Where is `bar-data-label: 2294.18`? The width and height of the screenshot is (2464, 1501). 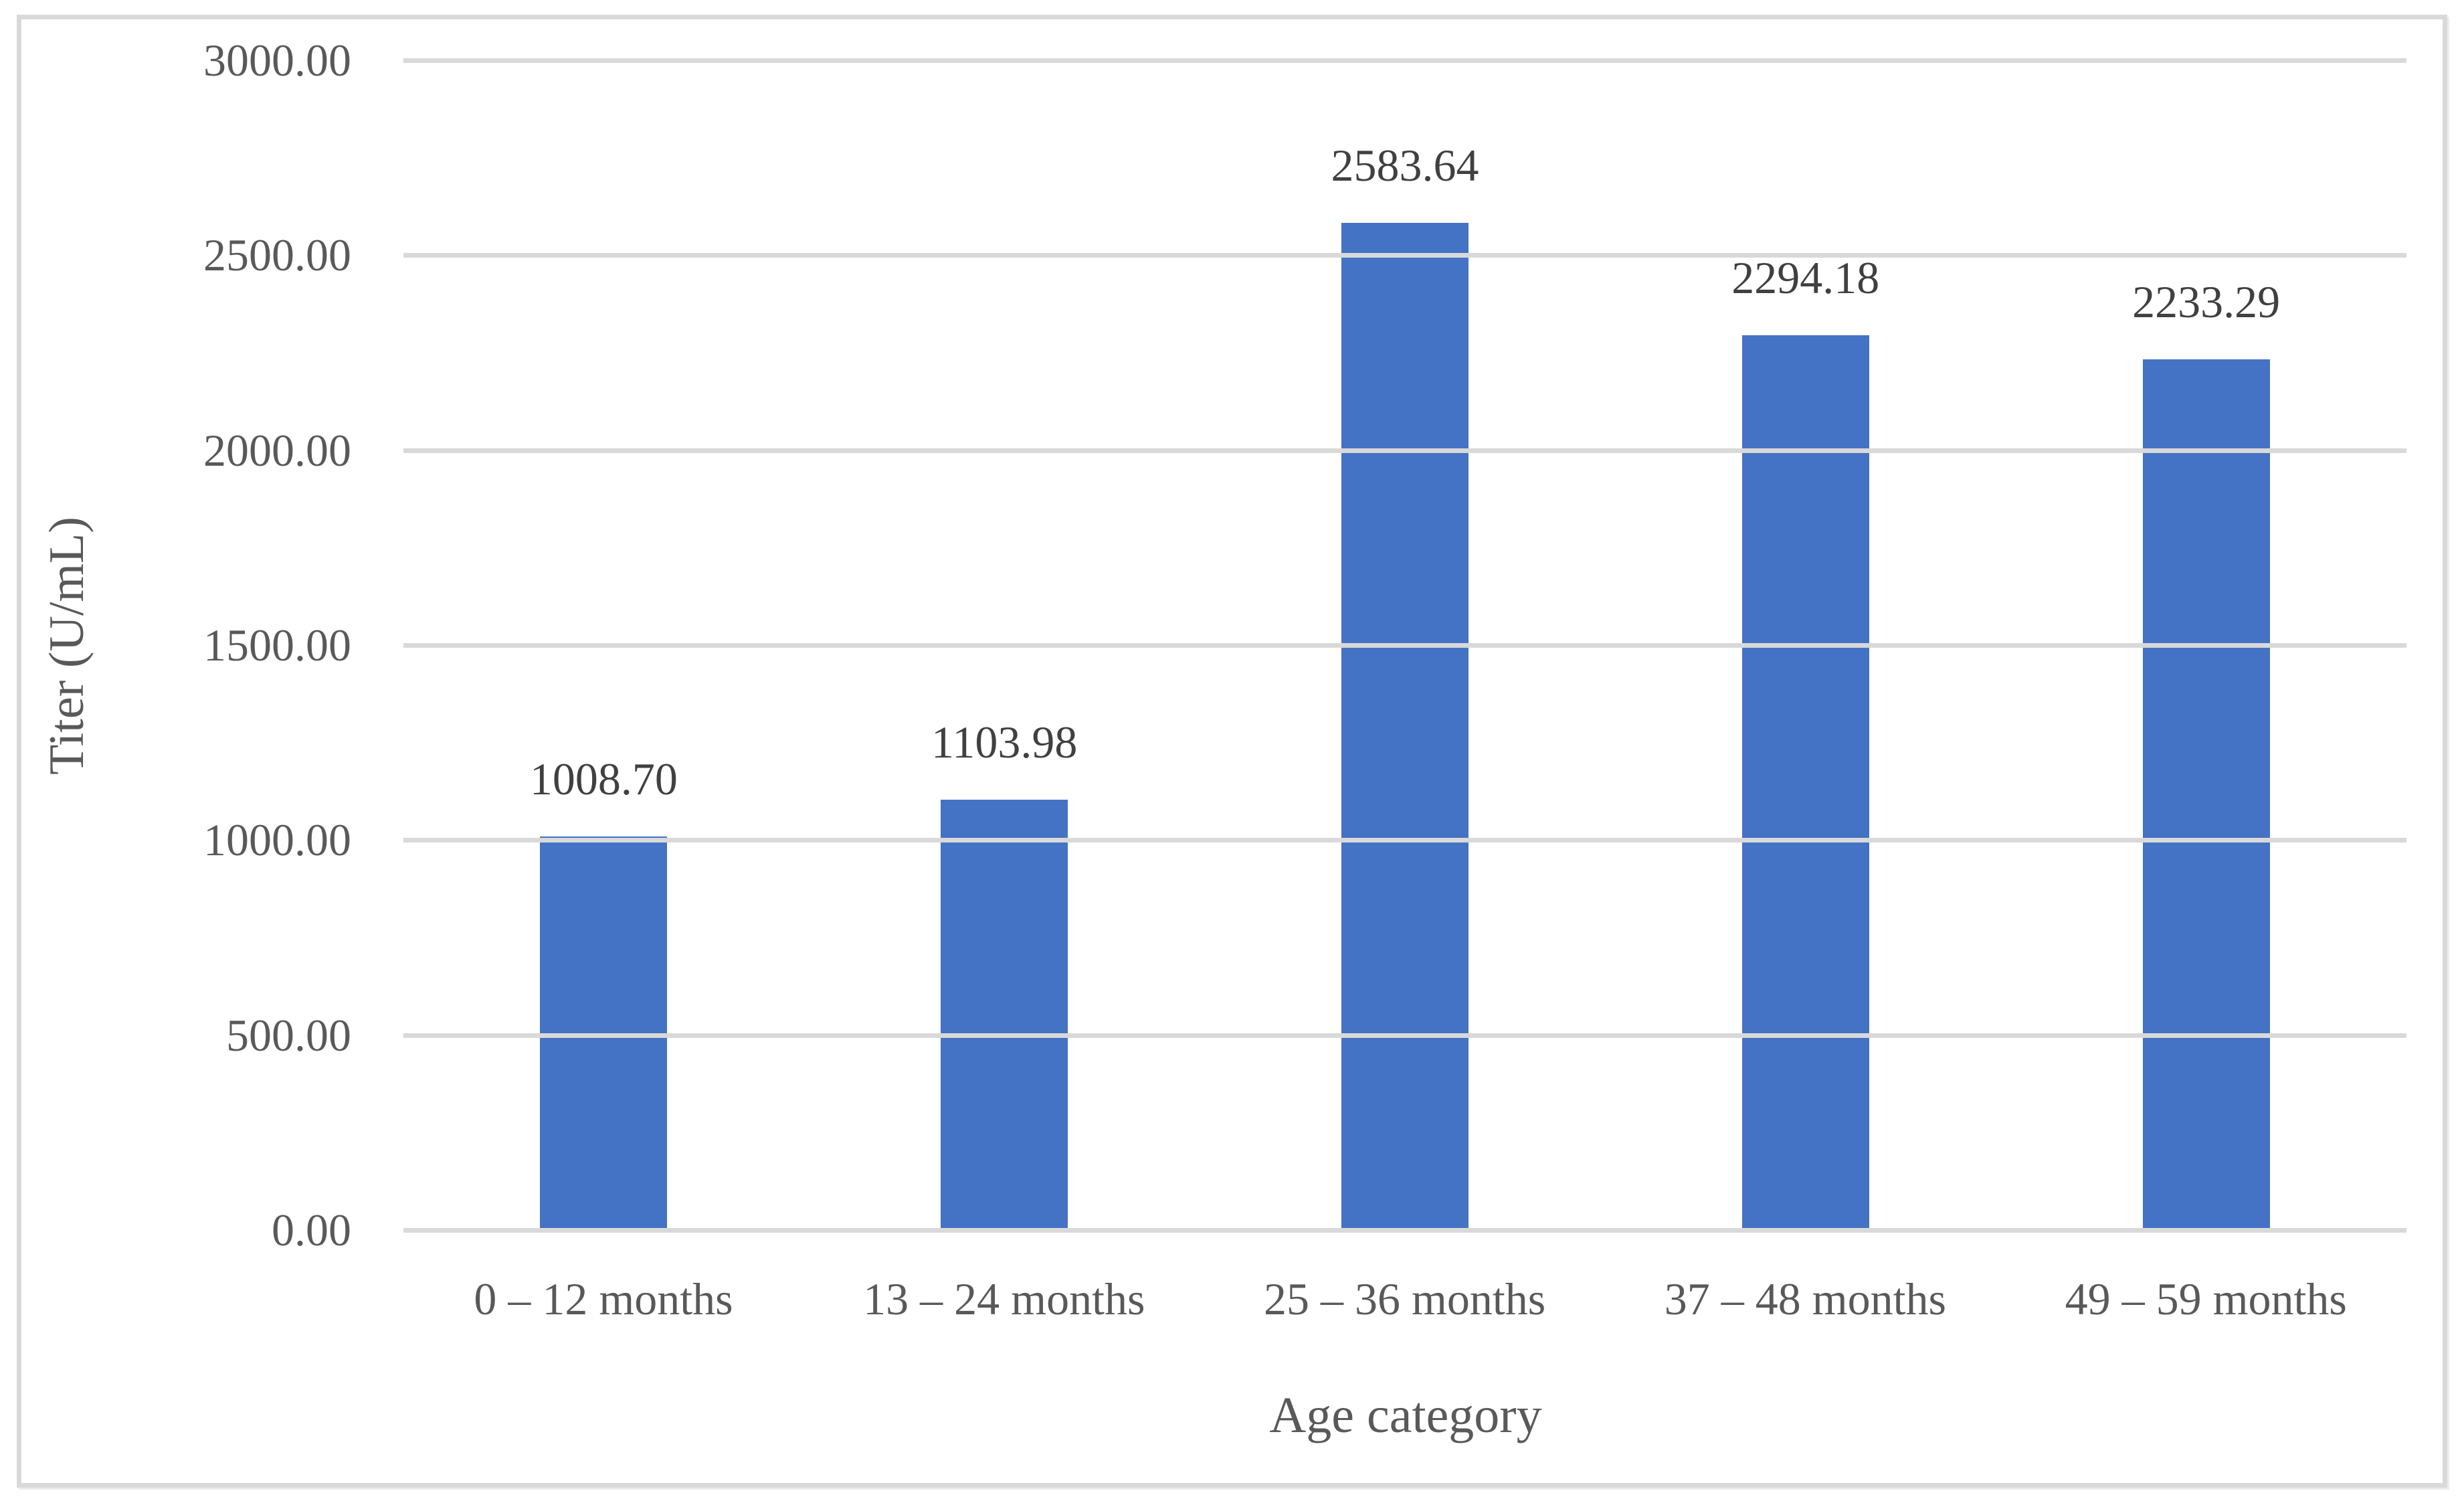 bar-data-label: 2294.18 is located at coordinates (1805, 278).